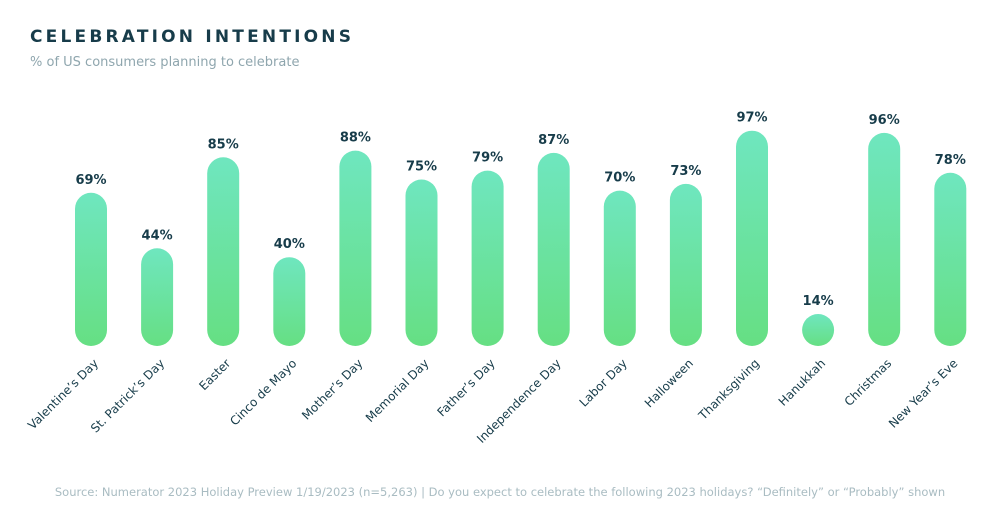  Describe the element at coordinates (397, 390) in the screenshot. I see `category-label-memorial-day: Memorial Day` at that location.